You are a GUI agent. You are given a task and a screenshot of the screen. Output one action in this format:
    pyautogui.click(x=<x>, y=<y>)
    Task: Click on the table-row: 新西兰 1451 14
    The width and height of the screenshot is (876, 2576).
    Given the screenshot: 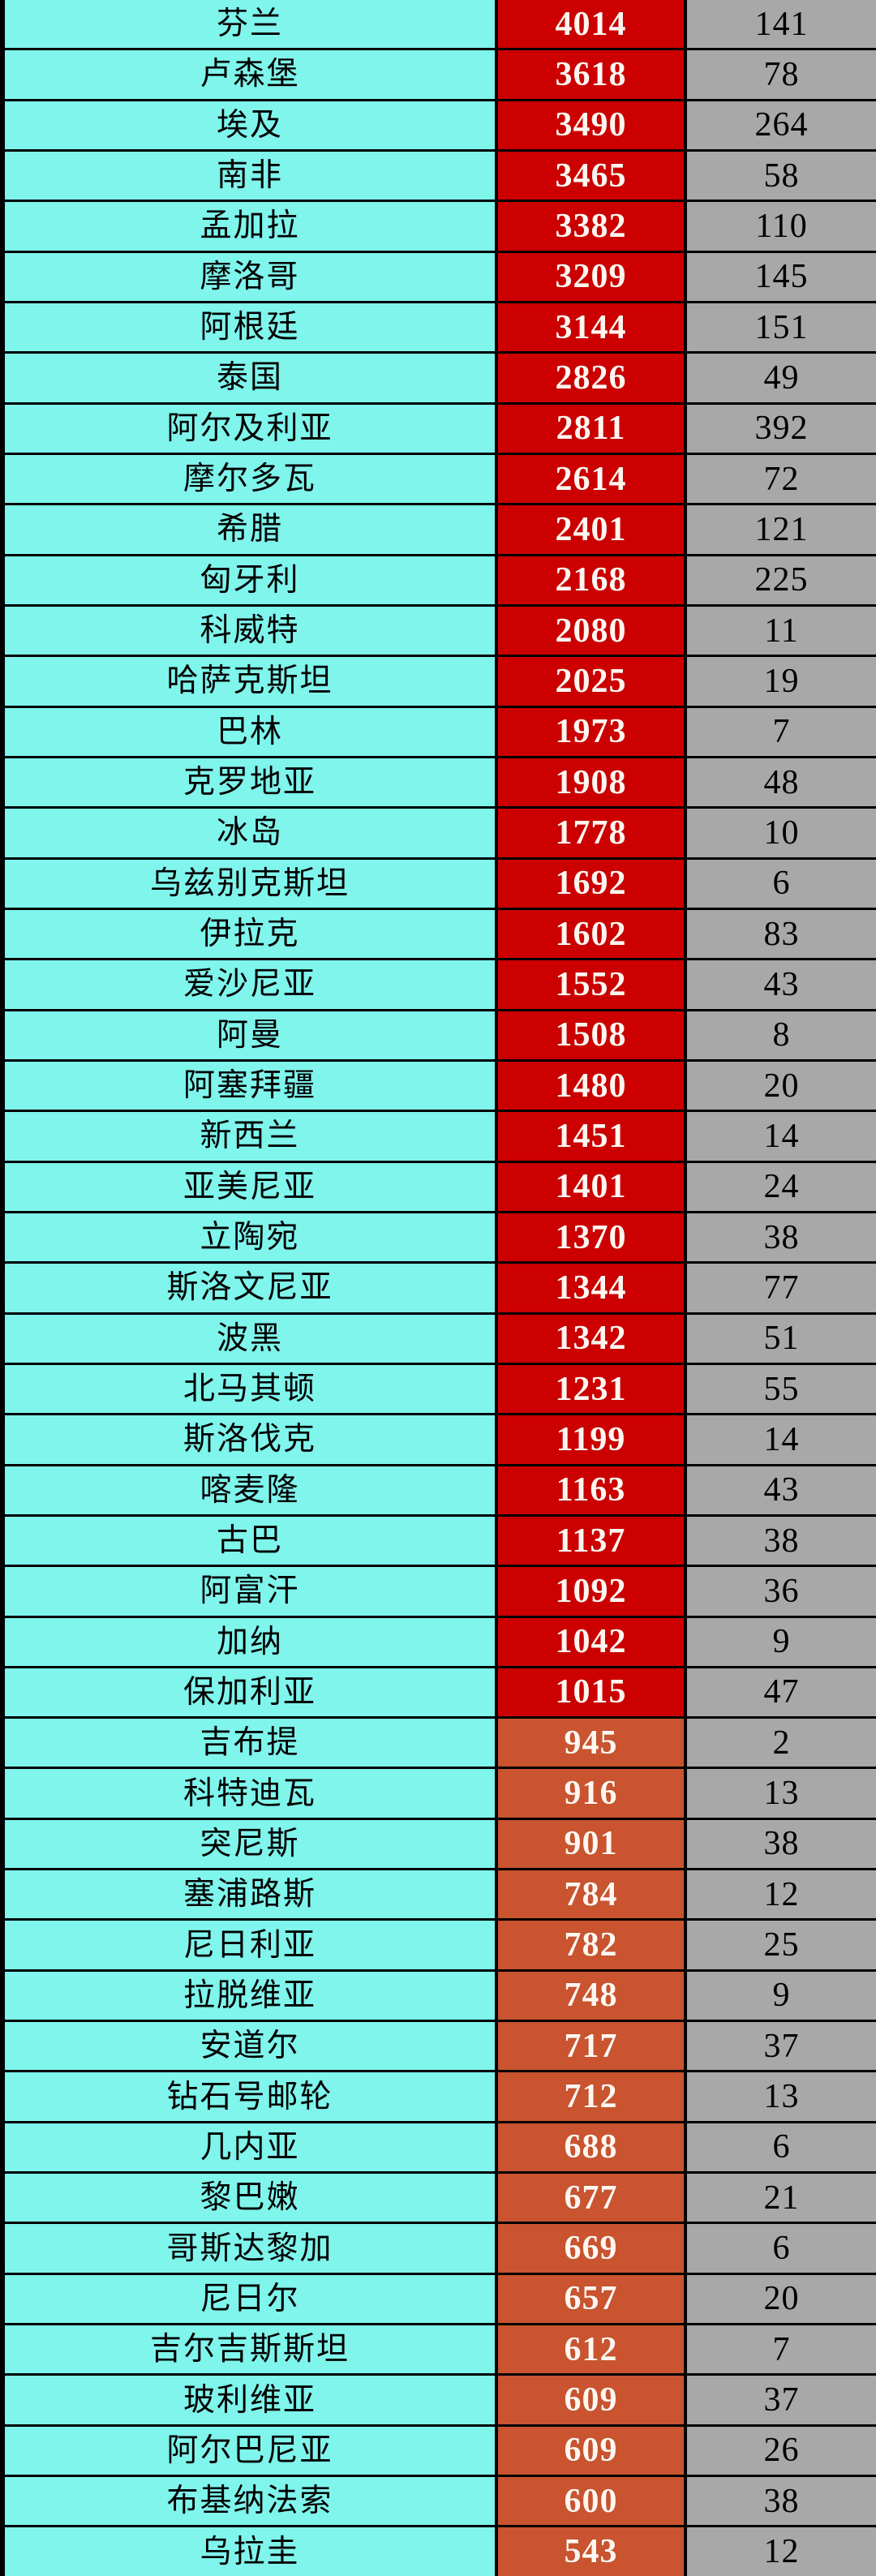 What is the action you would take?
    pyautogui.click(x=438, y=1137)
    